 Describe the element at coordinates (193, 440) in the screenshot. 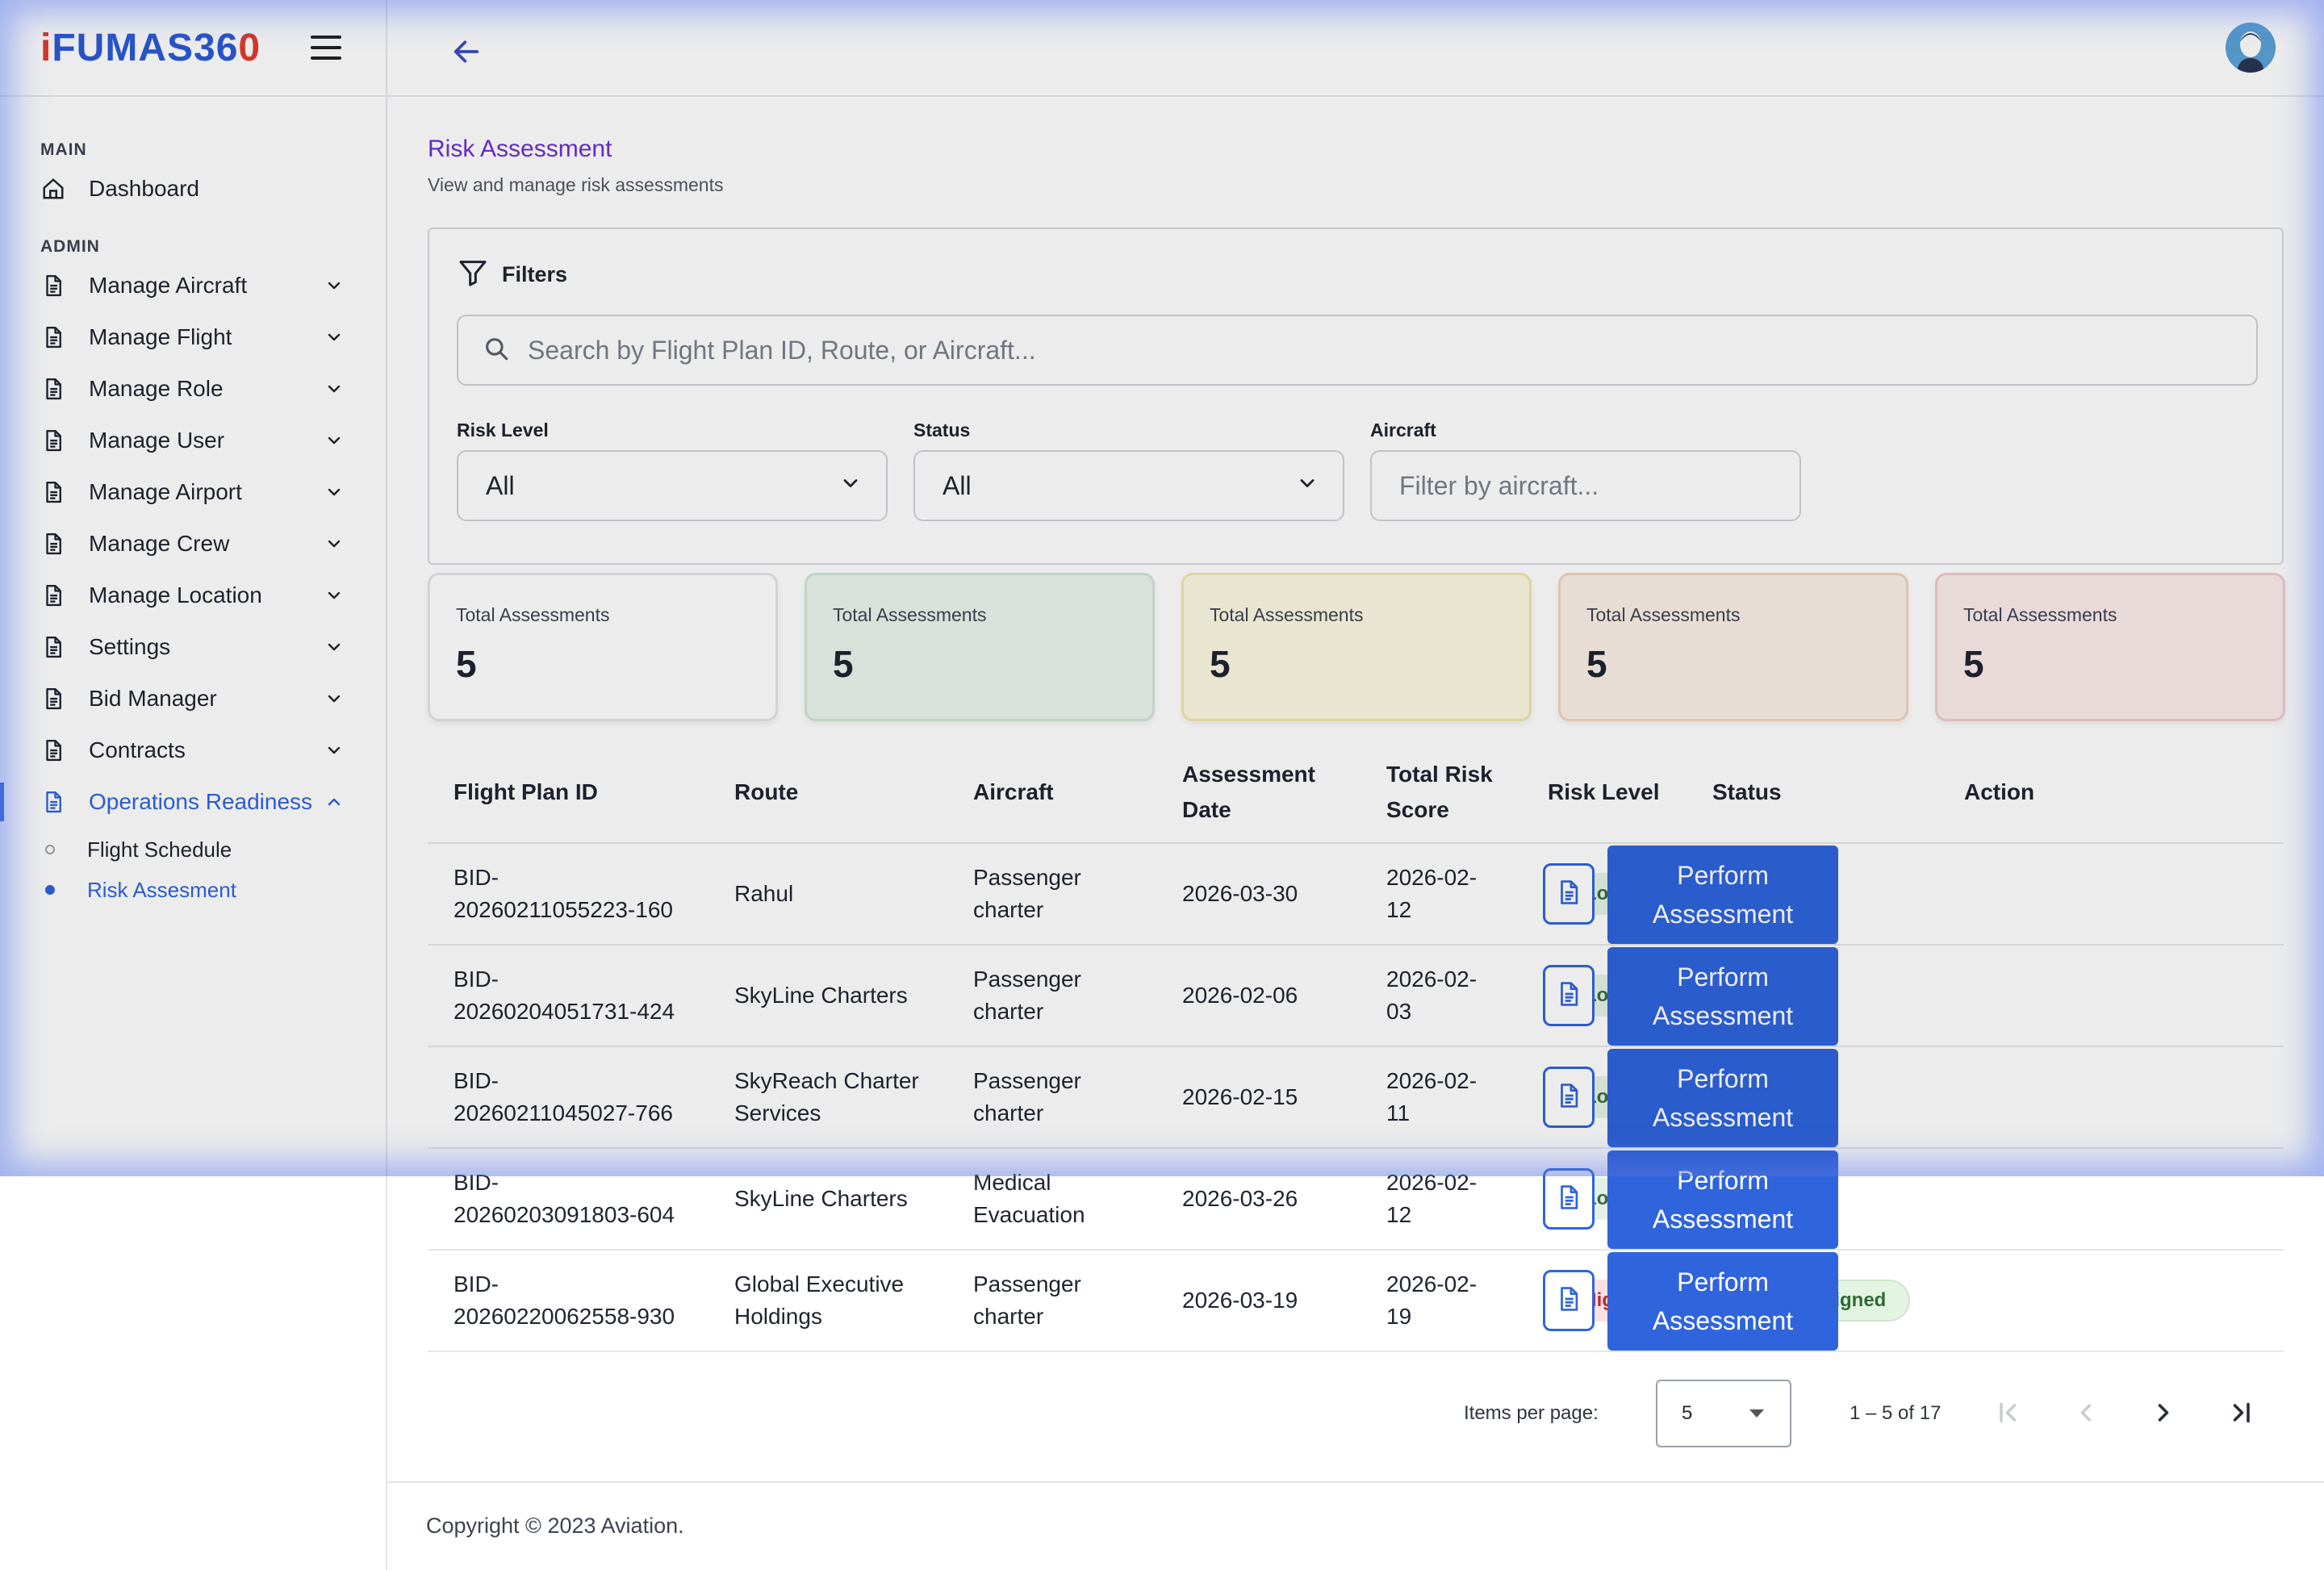

I see `sidebar-item-manage-user: Manage User` at that location.